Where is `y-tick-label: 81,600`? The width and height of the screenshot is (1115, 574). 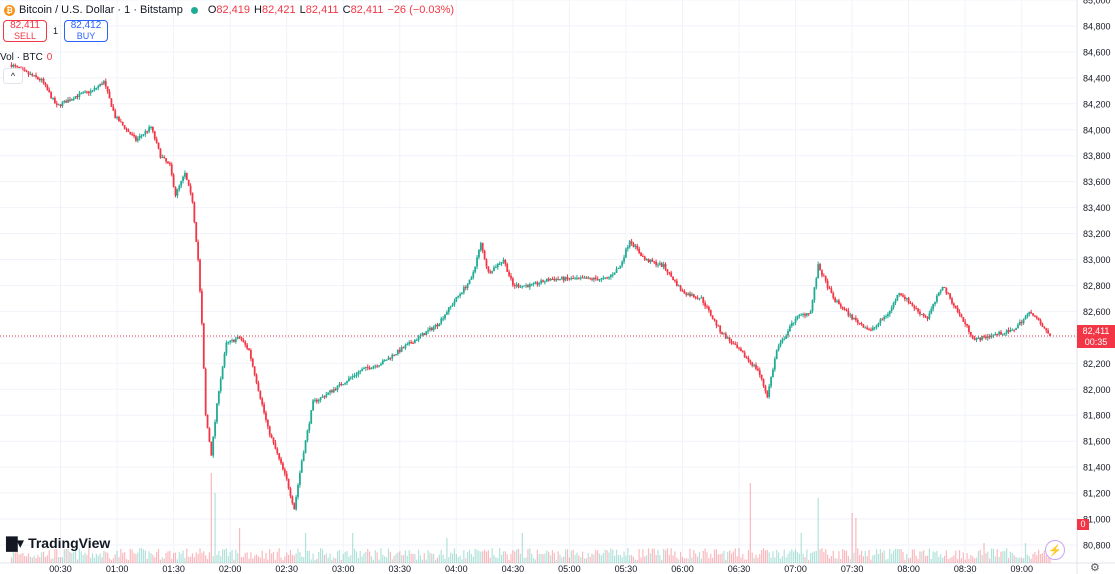 y-tick-label: 81,600 is located at coordinates (1097, 442).